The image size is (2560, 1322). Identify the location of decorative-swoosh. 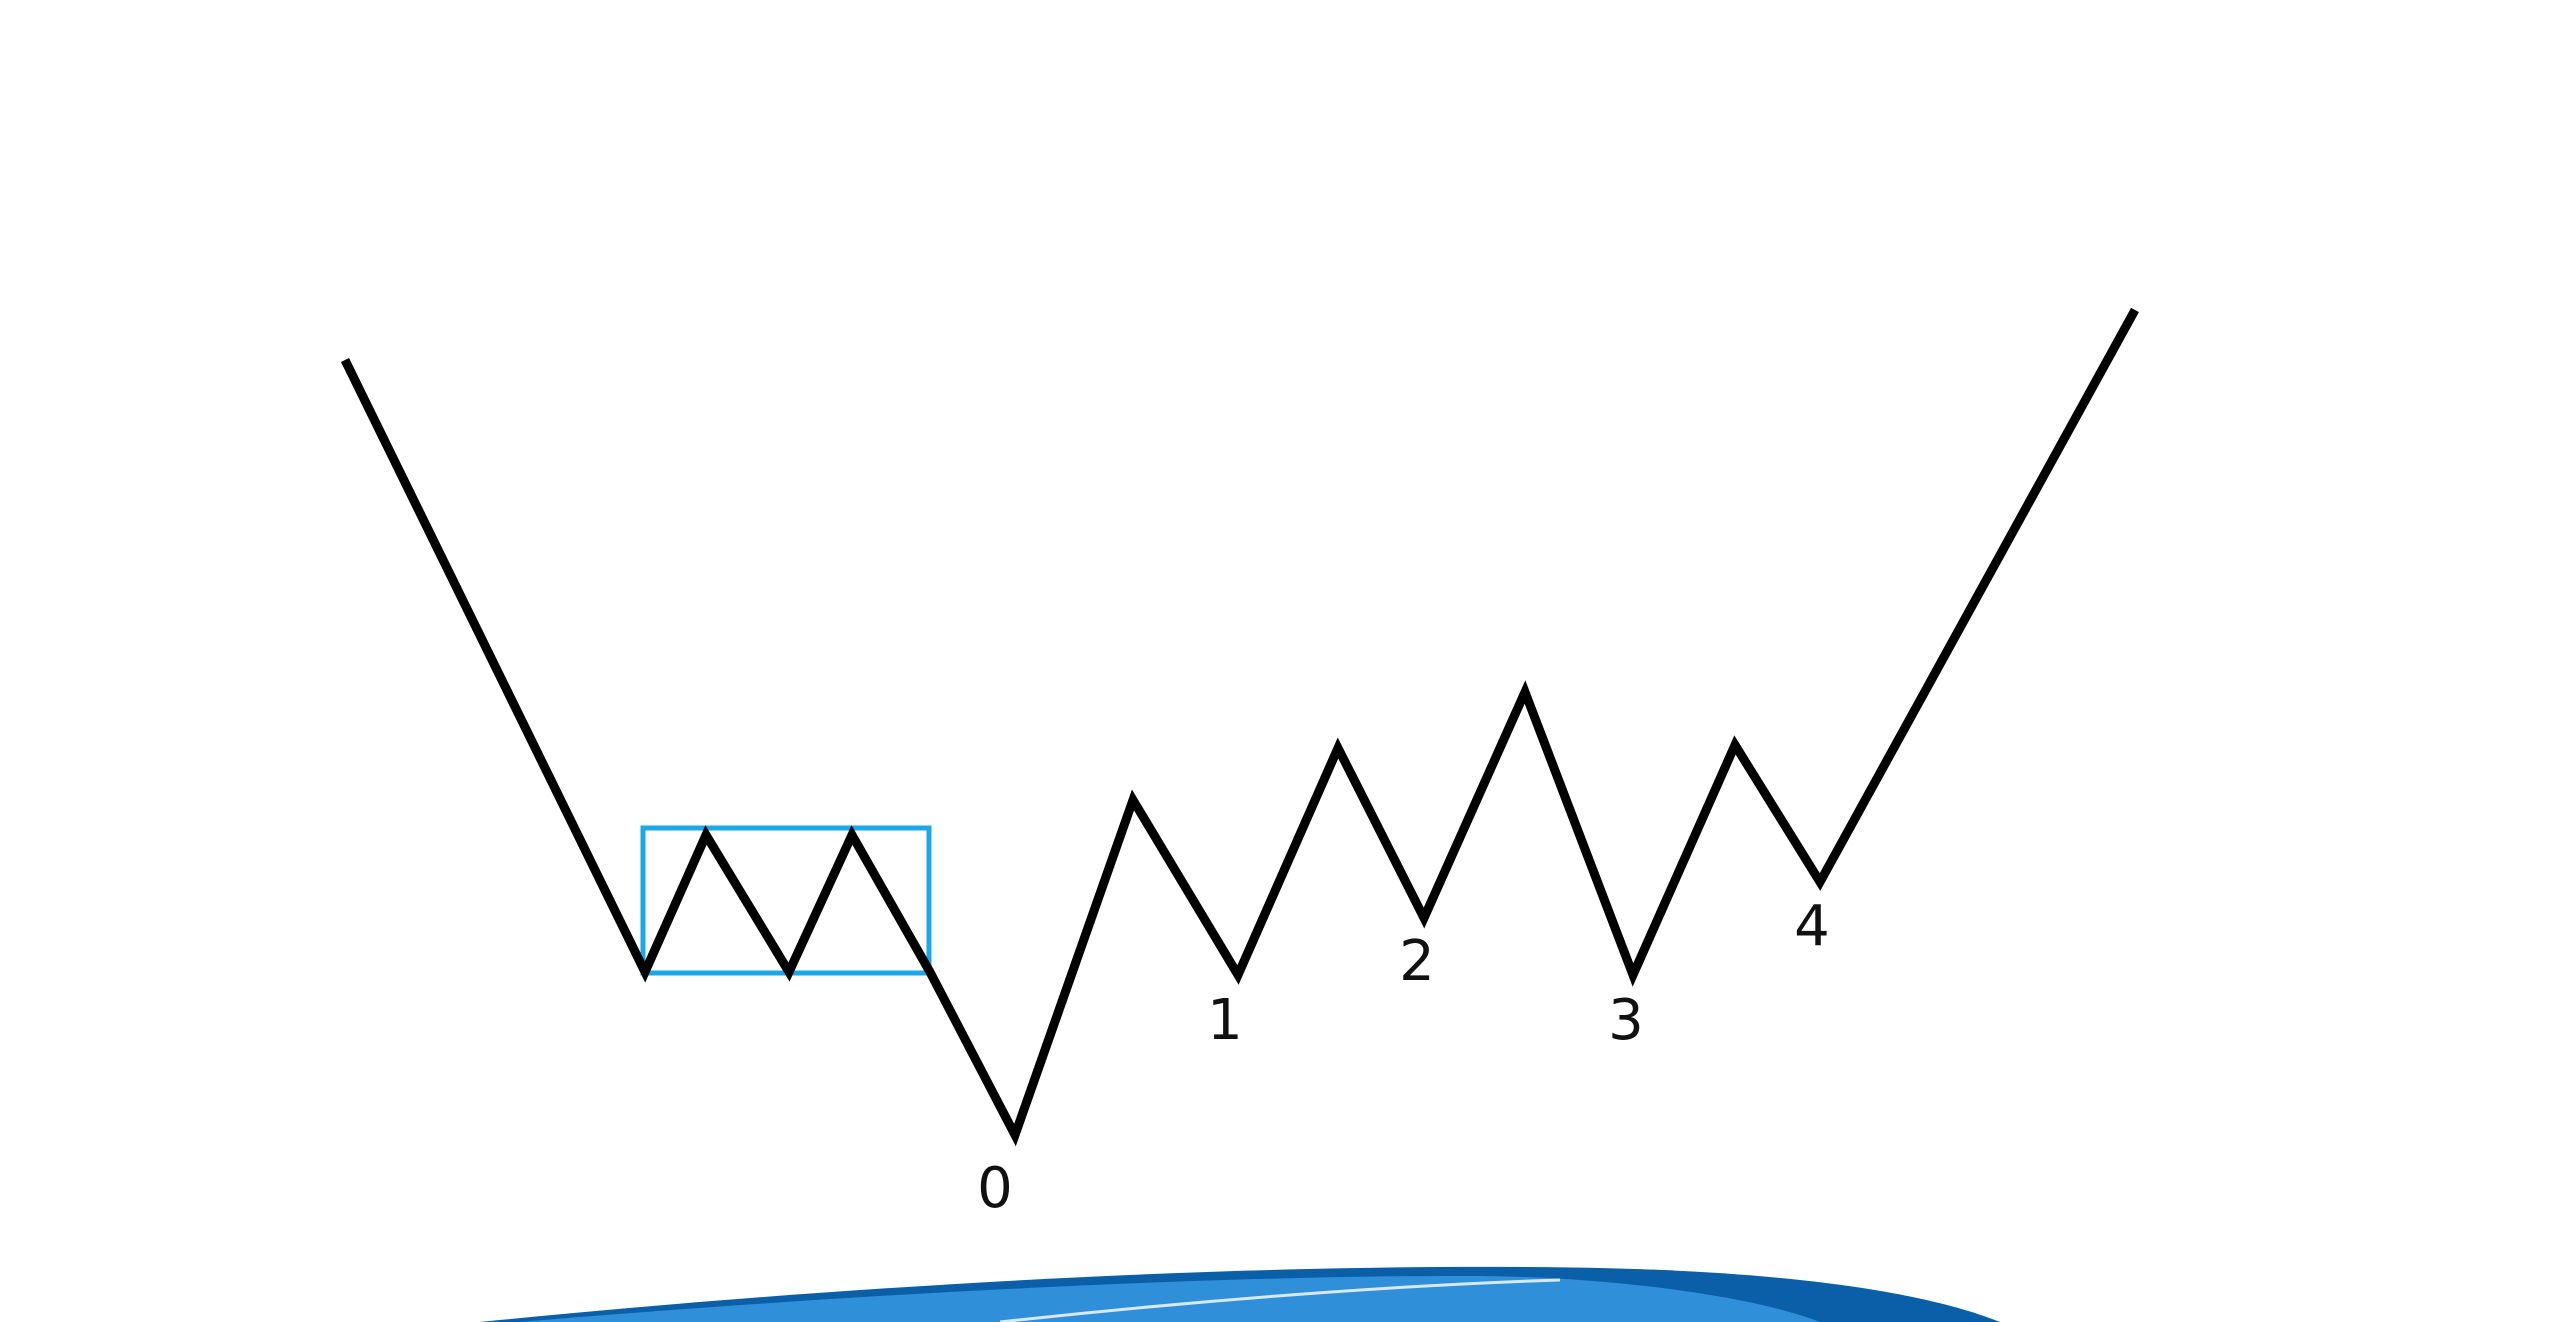
(1240, 1294).